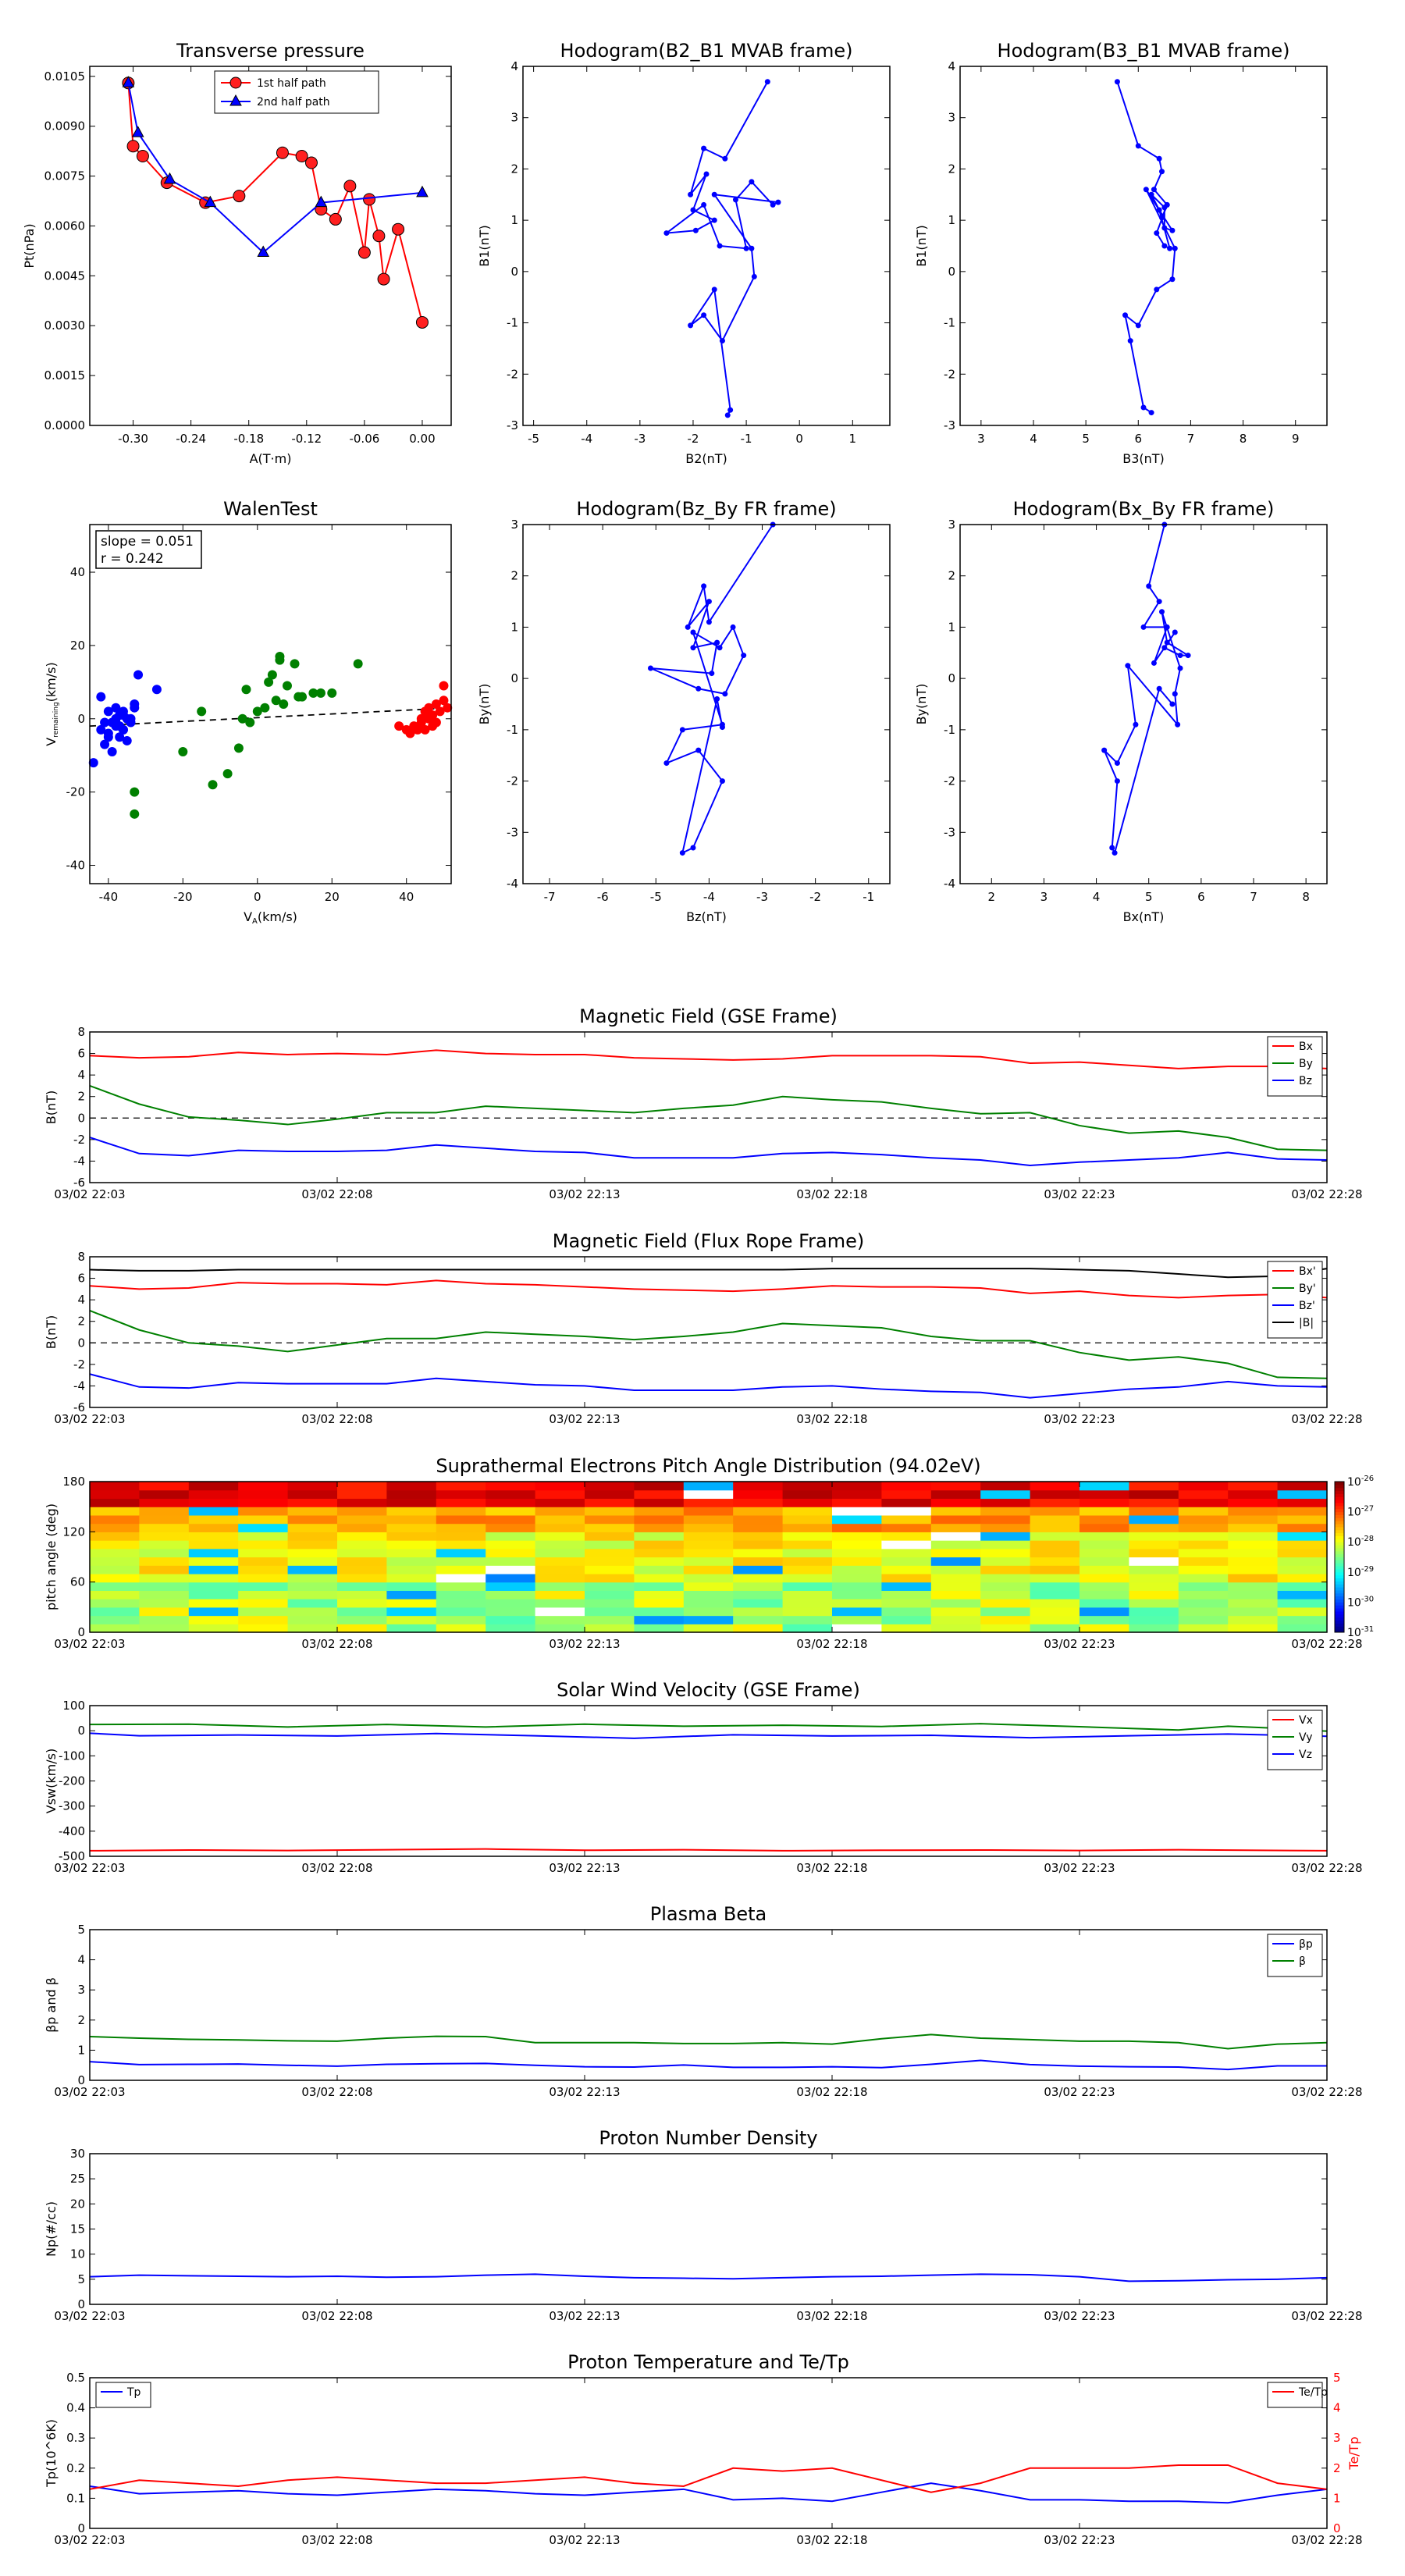 This screenshot has height=2576, width=1405. What do you see at coordinates (337, 2316) in the screenshot?
I see `x-tick-label: 03/02 22:08` at bounding box center [337, 2316].